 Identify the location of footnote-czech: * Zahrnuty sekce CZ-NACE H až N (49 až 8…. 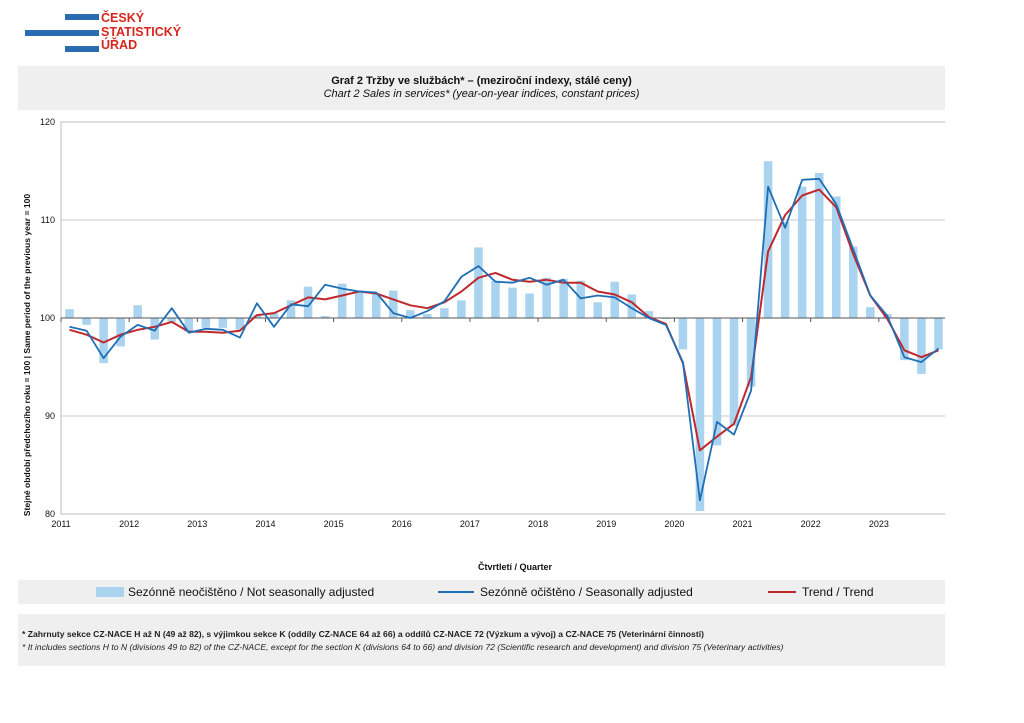
(363, 634).